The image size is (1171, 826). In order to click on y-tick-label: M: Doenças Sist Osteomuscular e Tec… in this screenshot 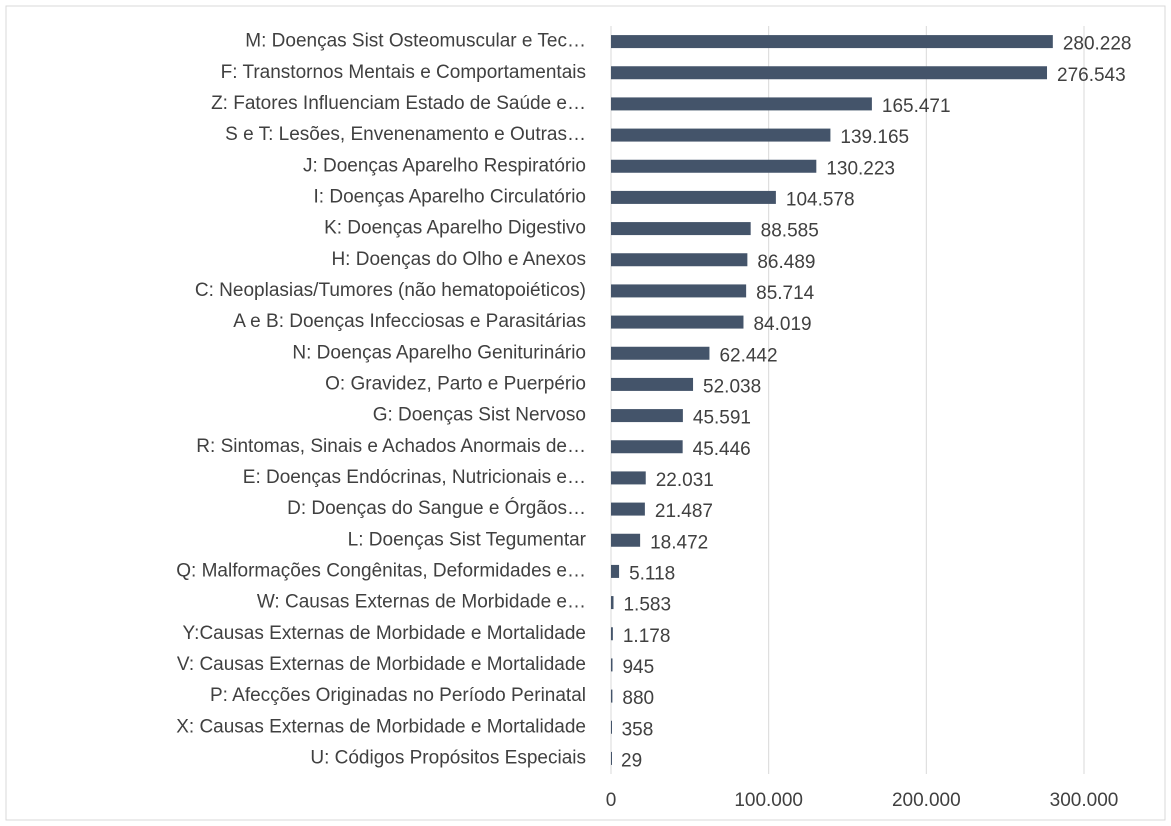, I will do `click(415, 41)`.